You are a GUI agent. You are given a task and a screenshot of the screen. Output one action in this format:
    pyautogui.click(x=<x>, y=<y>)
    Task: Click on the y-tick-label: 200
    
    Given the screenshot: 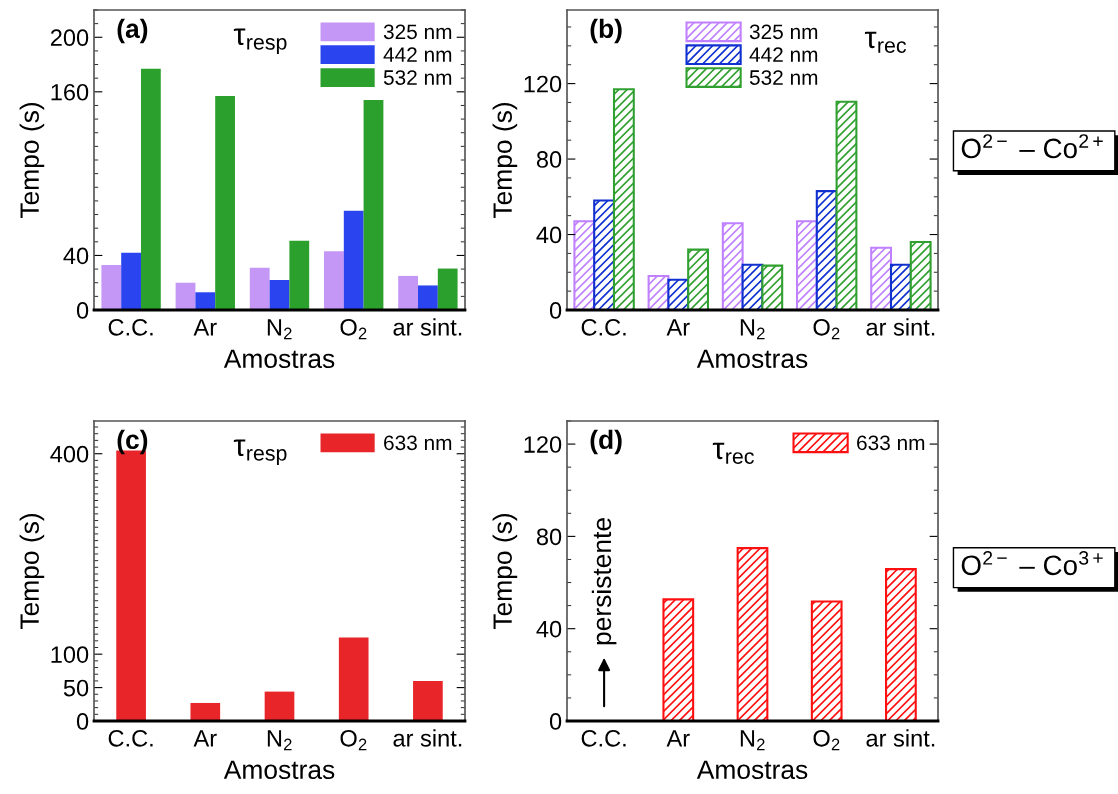 What is the action you would take?
    pyautogui.click(x=69, y=38)
    